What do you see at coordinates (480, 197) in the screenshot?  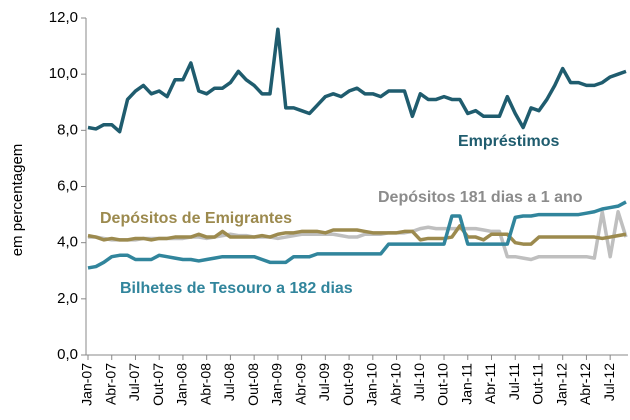 I see `series-label: Depósitos 181 dias a 1 ano` at bounding box center [480, 197].